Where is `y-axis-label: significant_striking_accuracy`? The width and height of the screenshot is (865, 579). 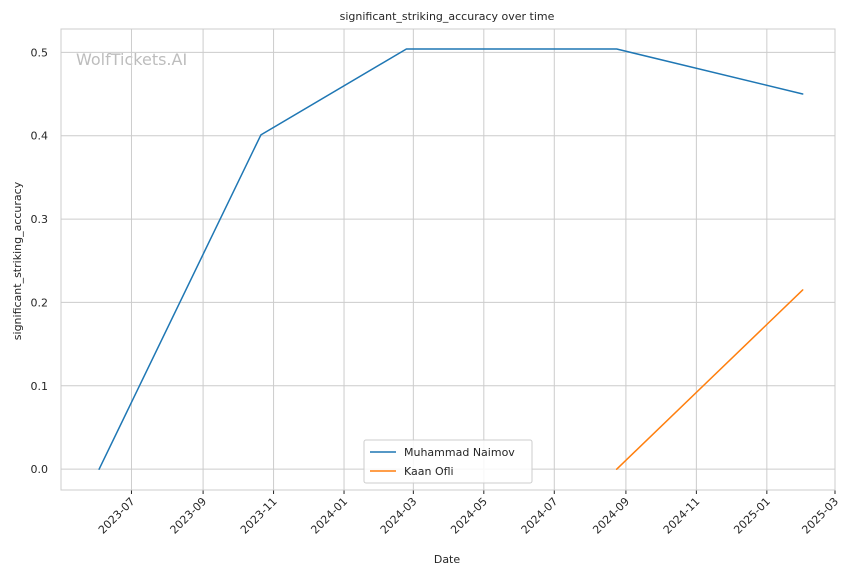
y-axis-label: significant_striking_accuracy is located at coordinates (17, 260).